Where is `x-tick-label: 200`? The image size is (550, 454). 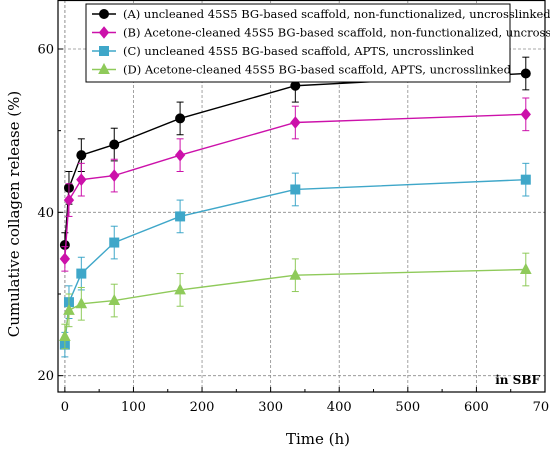 x-tick-label: 200 is located at coordinates (202, 407).